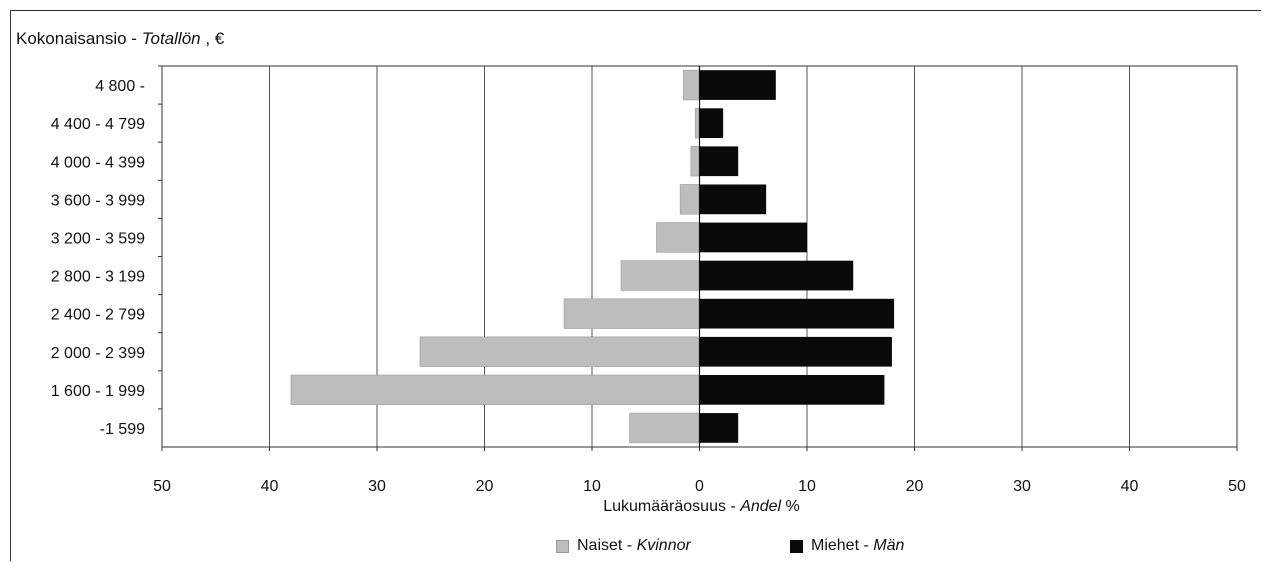 Image resolution: width=1263 pixels, height=563 pixels. What do you see at coordinates (98, 162) in the screenshot?
I see `y-tick-label: 4 000 - 4 399` at bounding box center [98, 162].